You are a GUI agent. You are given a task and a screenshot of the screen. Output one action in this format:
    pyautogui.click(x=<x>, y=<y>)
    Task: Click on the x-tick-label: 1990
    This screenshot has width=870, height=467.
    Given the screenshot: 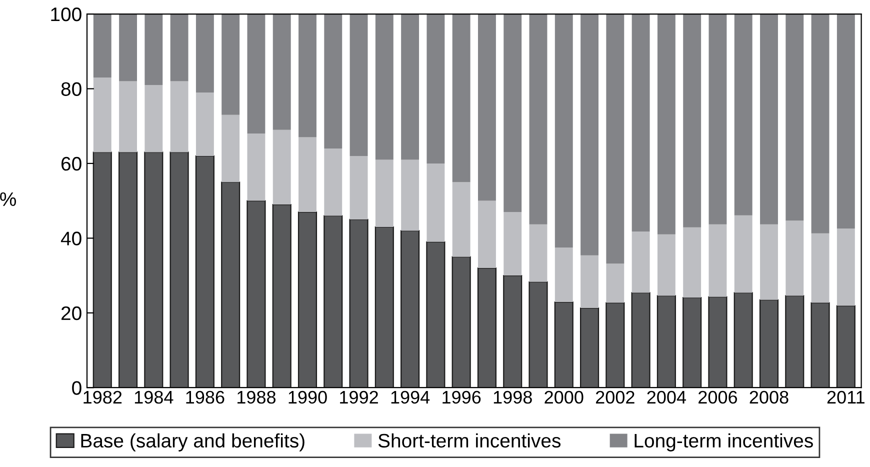 What is the action you would take?
    pyautogui.click(x=307, y=397)
    